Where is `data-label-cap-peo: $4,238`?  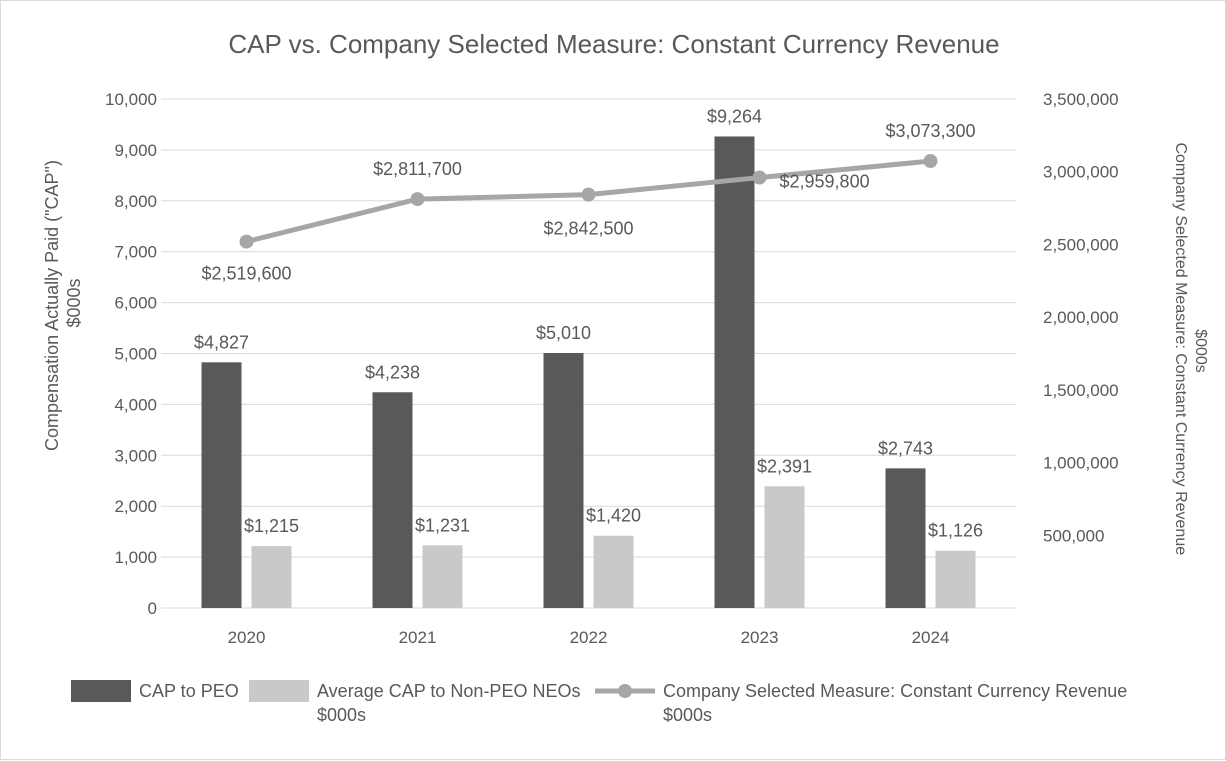 data-label-cap-peo: $4,238 is located at coordinates (392, 372).